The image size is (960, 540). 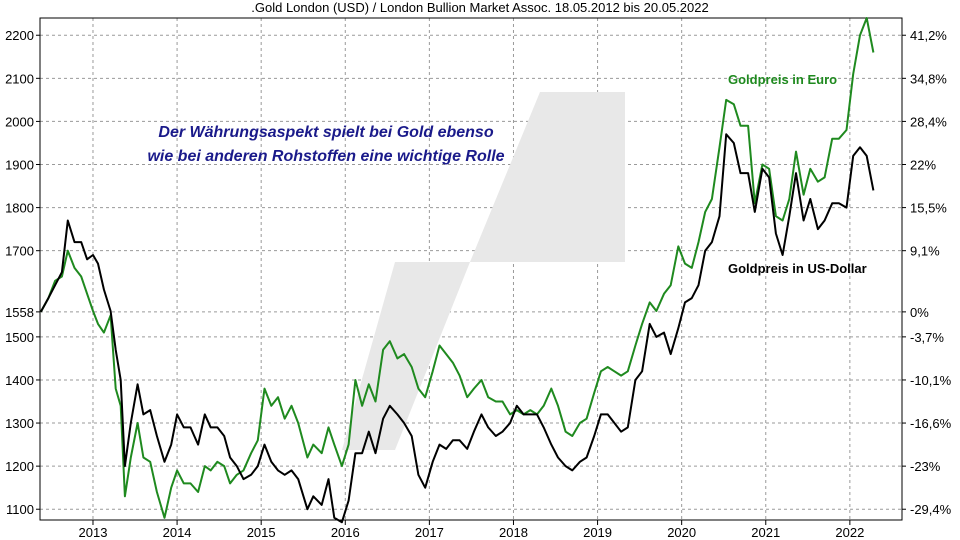 What do you see at coordinates (19, 35) in the screenshot?
I see `y-tick-label-left: 2200` at bounding box center [19, 35].